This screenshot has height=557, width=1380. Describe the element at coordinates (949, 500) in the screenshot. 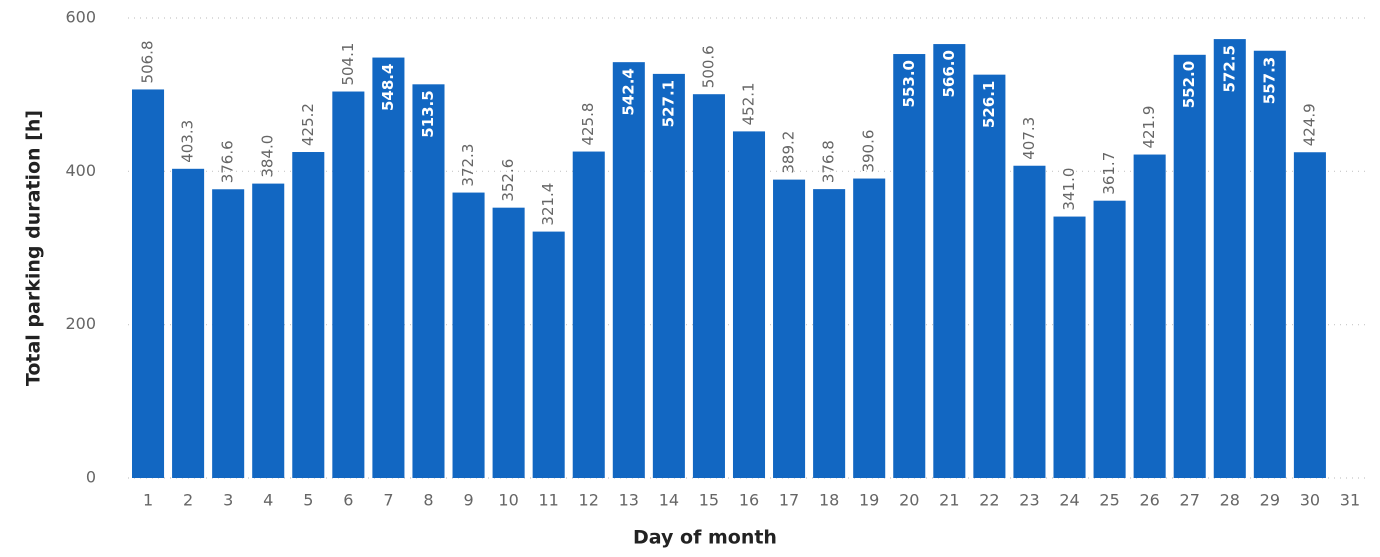

I see `x-tick-label: 21` at that location.